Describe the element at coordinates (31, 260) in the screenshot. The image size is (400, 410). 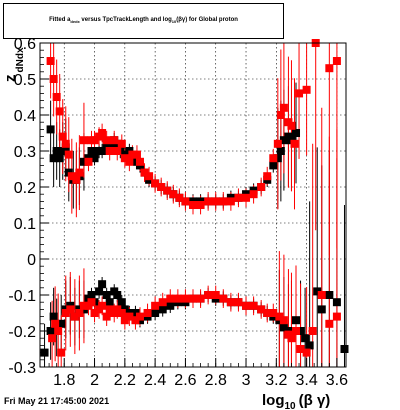
I see `y-tick-label: 0` at that location.